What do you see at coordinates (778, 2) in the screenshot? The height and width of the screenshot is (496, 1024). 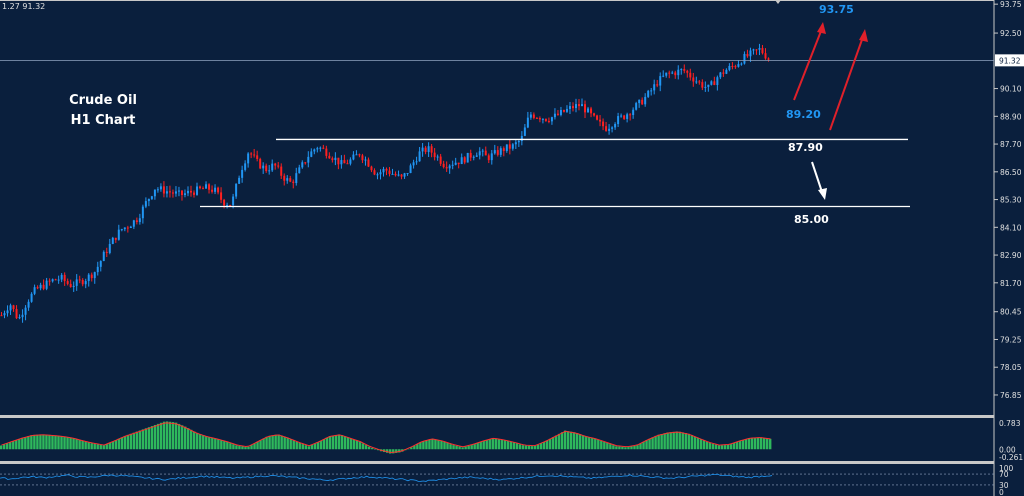 I see `chart-shift-marker` at bounding box center [778, 2].